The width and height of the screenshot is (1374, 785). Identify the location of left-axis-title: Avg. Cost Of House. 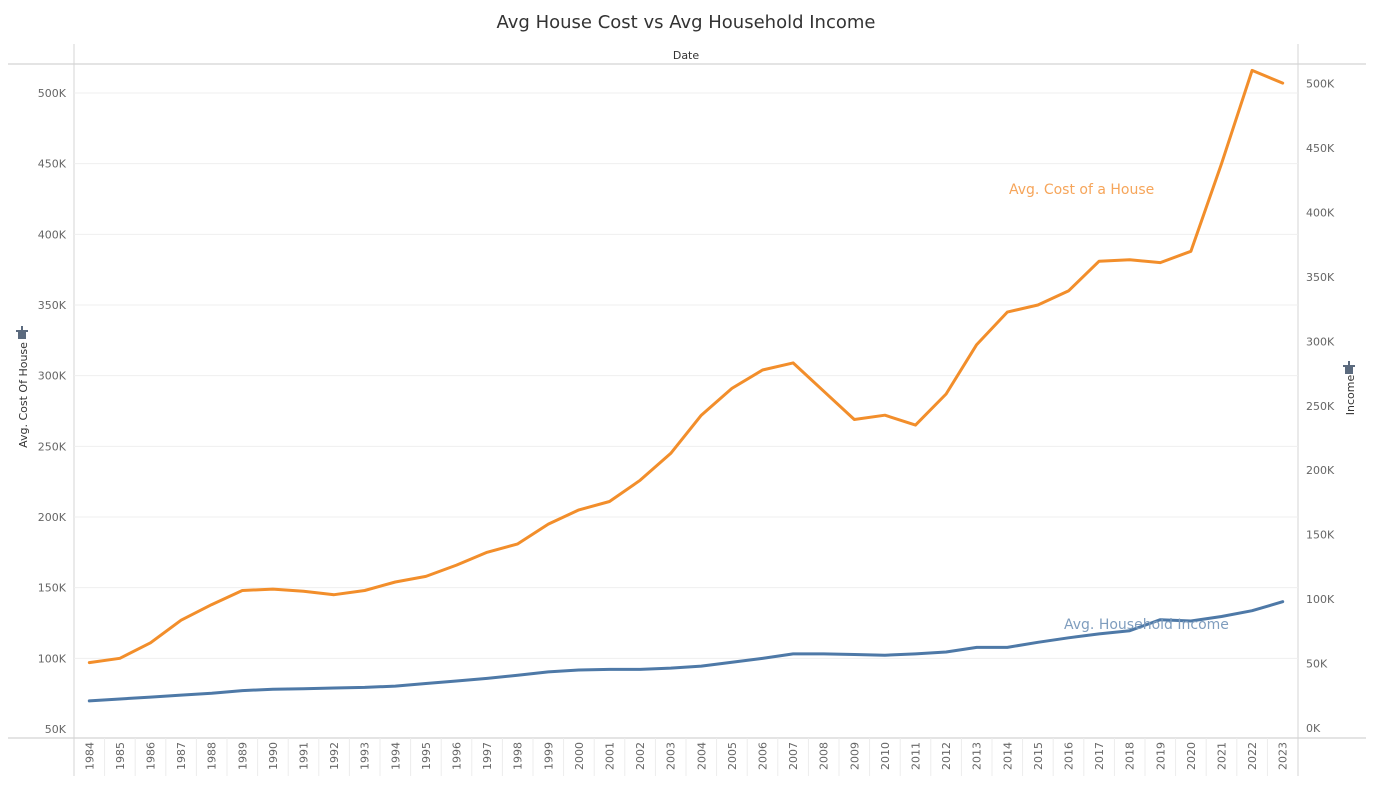
(23, 395).